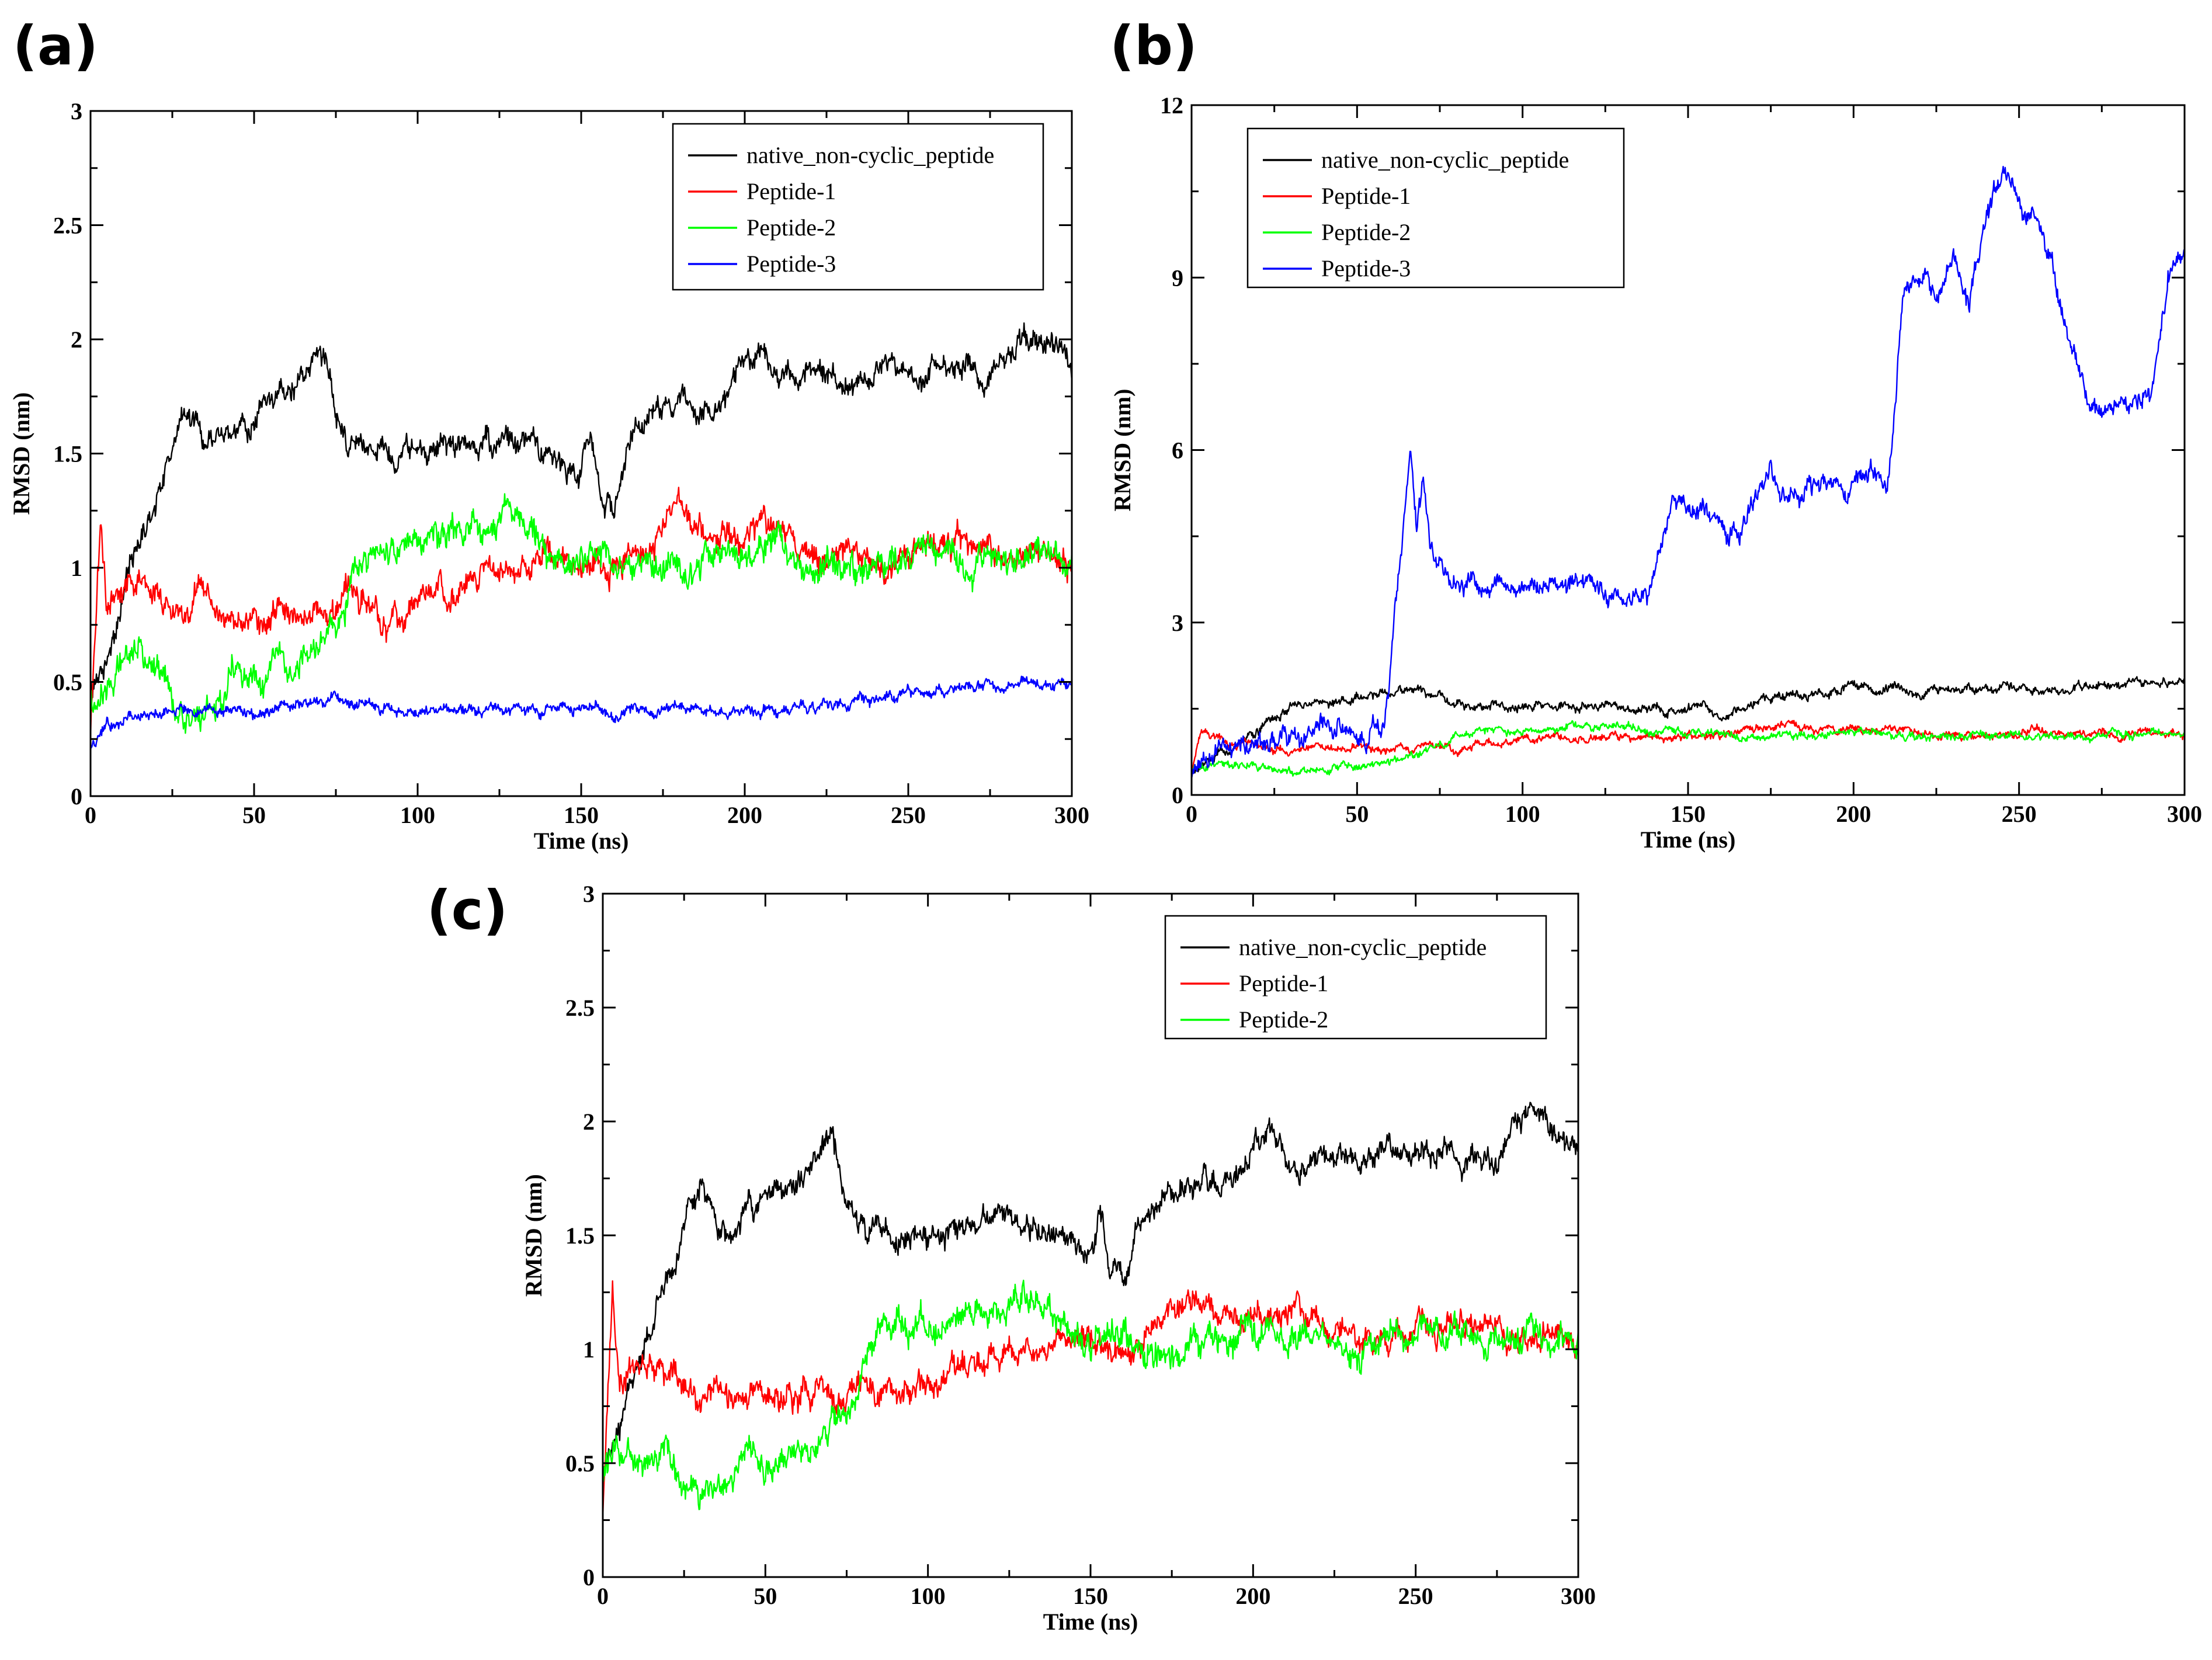  Describe the element at coordinates (55, 46) in the screenshot. I see `panel-label: (a)` at that location.